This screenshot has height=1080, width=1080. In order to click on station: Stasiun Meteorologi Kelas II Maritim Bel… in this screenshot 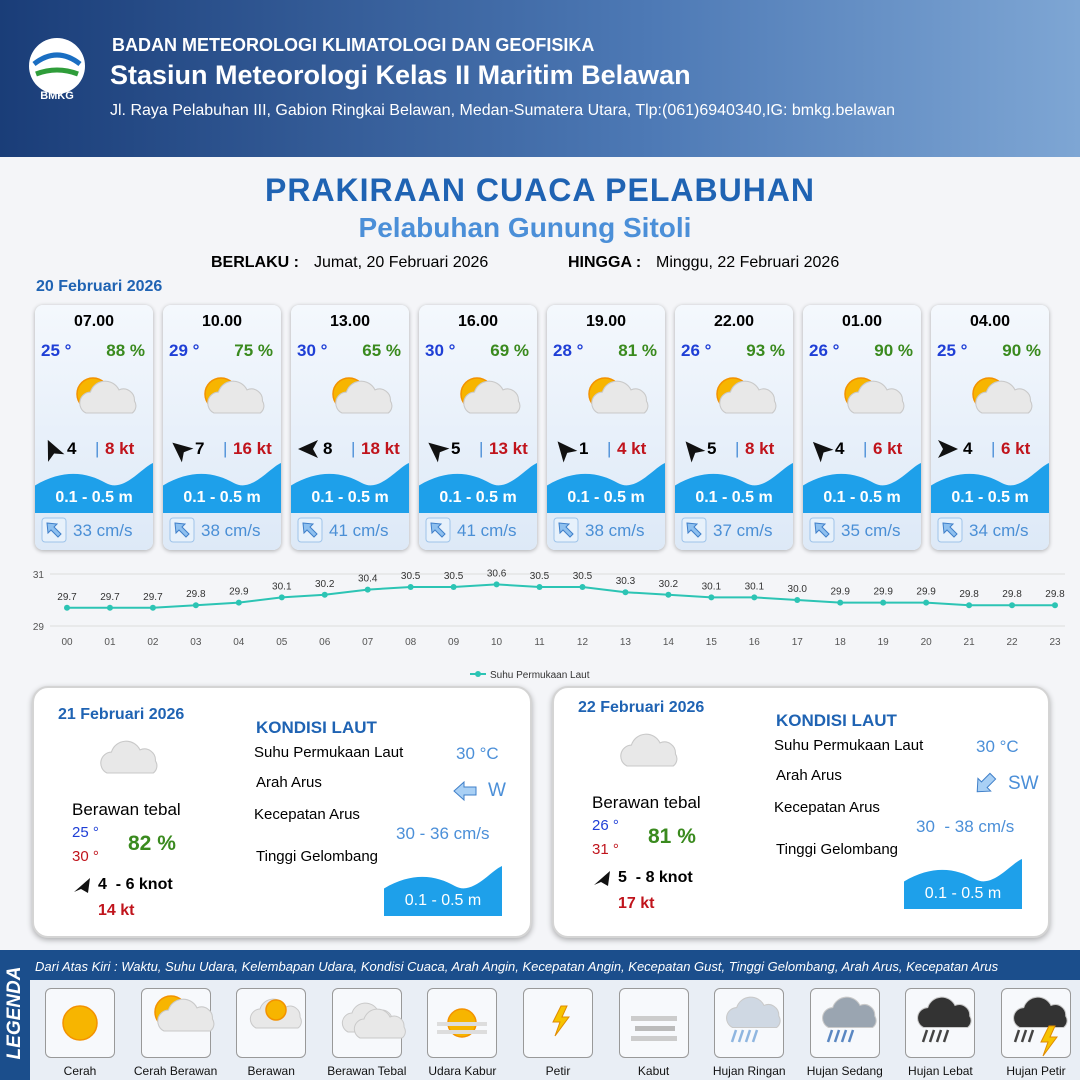, I will do `click(400, 75)`.